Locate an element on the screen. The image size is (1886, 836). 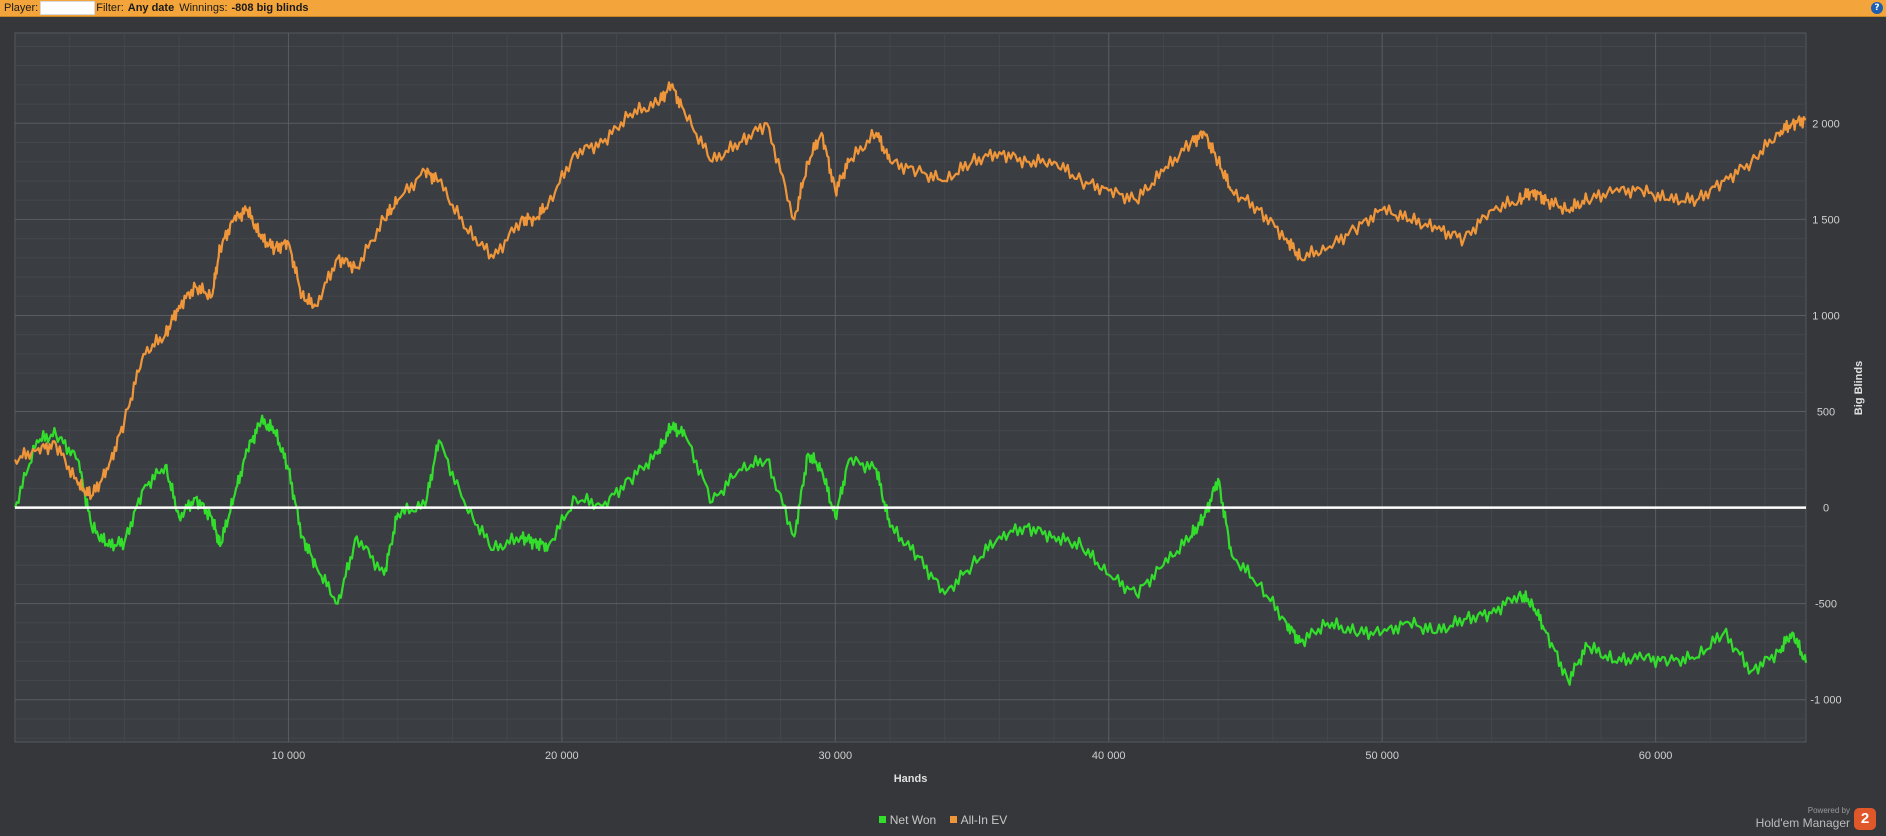
y-tick-label: -500 is located at coordinates (1826, 605).